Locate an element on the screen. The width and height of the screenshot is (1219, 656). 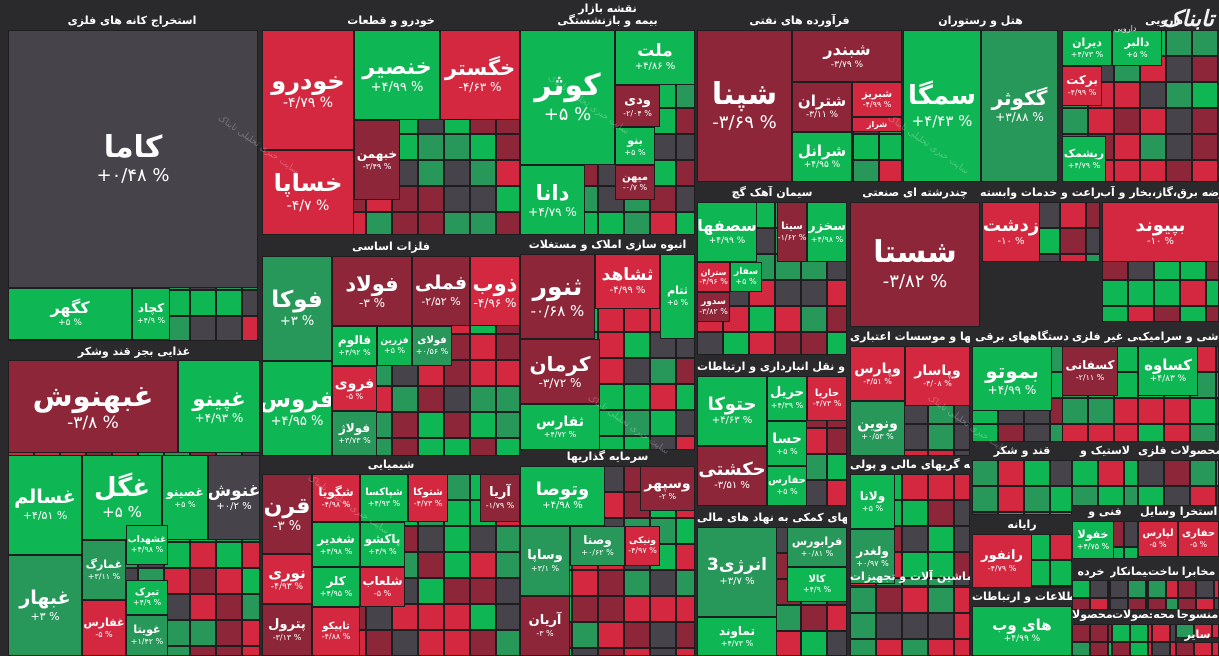
stock-tile: شلعاب -۵ % is located at coordinates (382, 587).